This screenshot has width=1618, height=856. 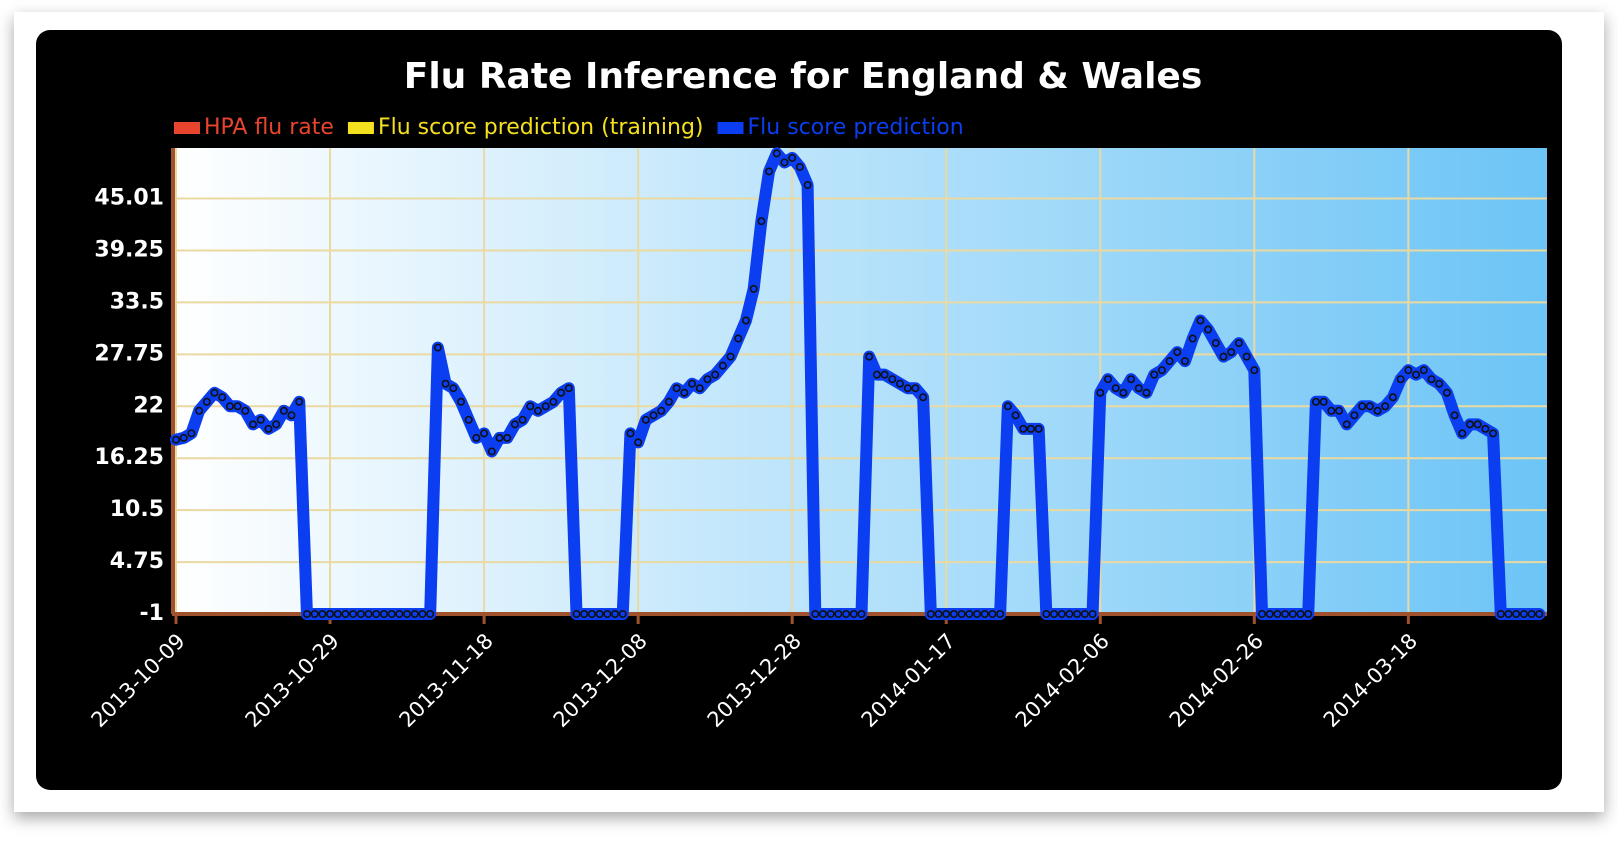 What do you see at coordinates (137, 509) in the screenshot?
I see `y-tick-label: 10.5` at bounding box center [137, 509].